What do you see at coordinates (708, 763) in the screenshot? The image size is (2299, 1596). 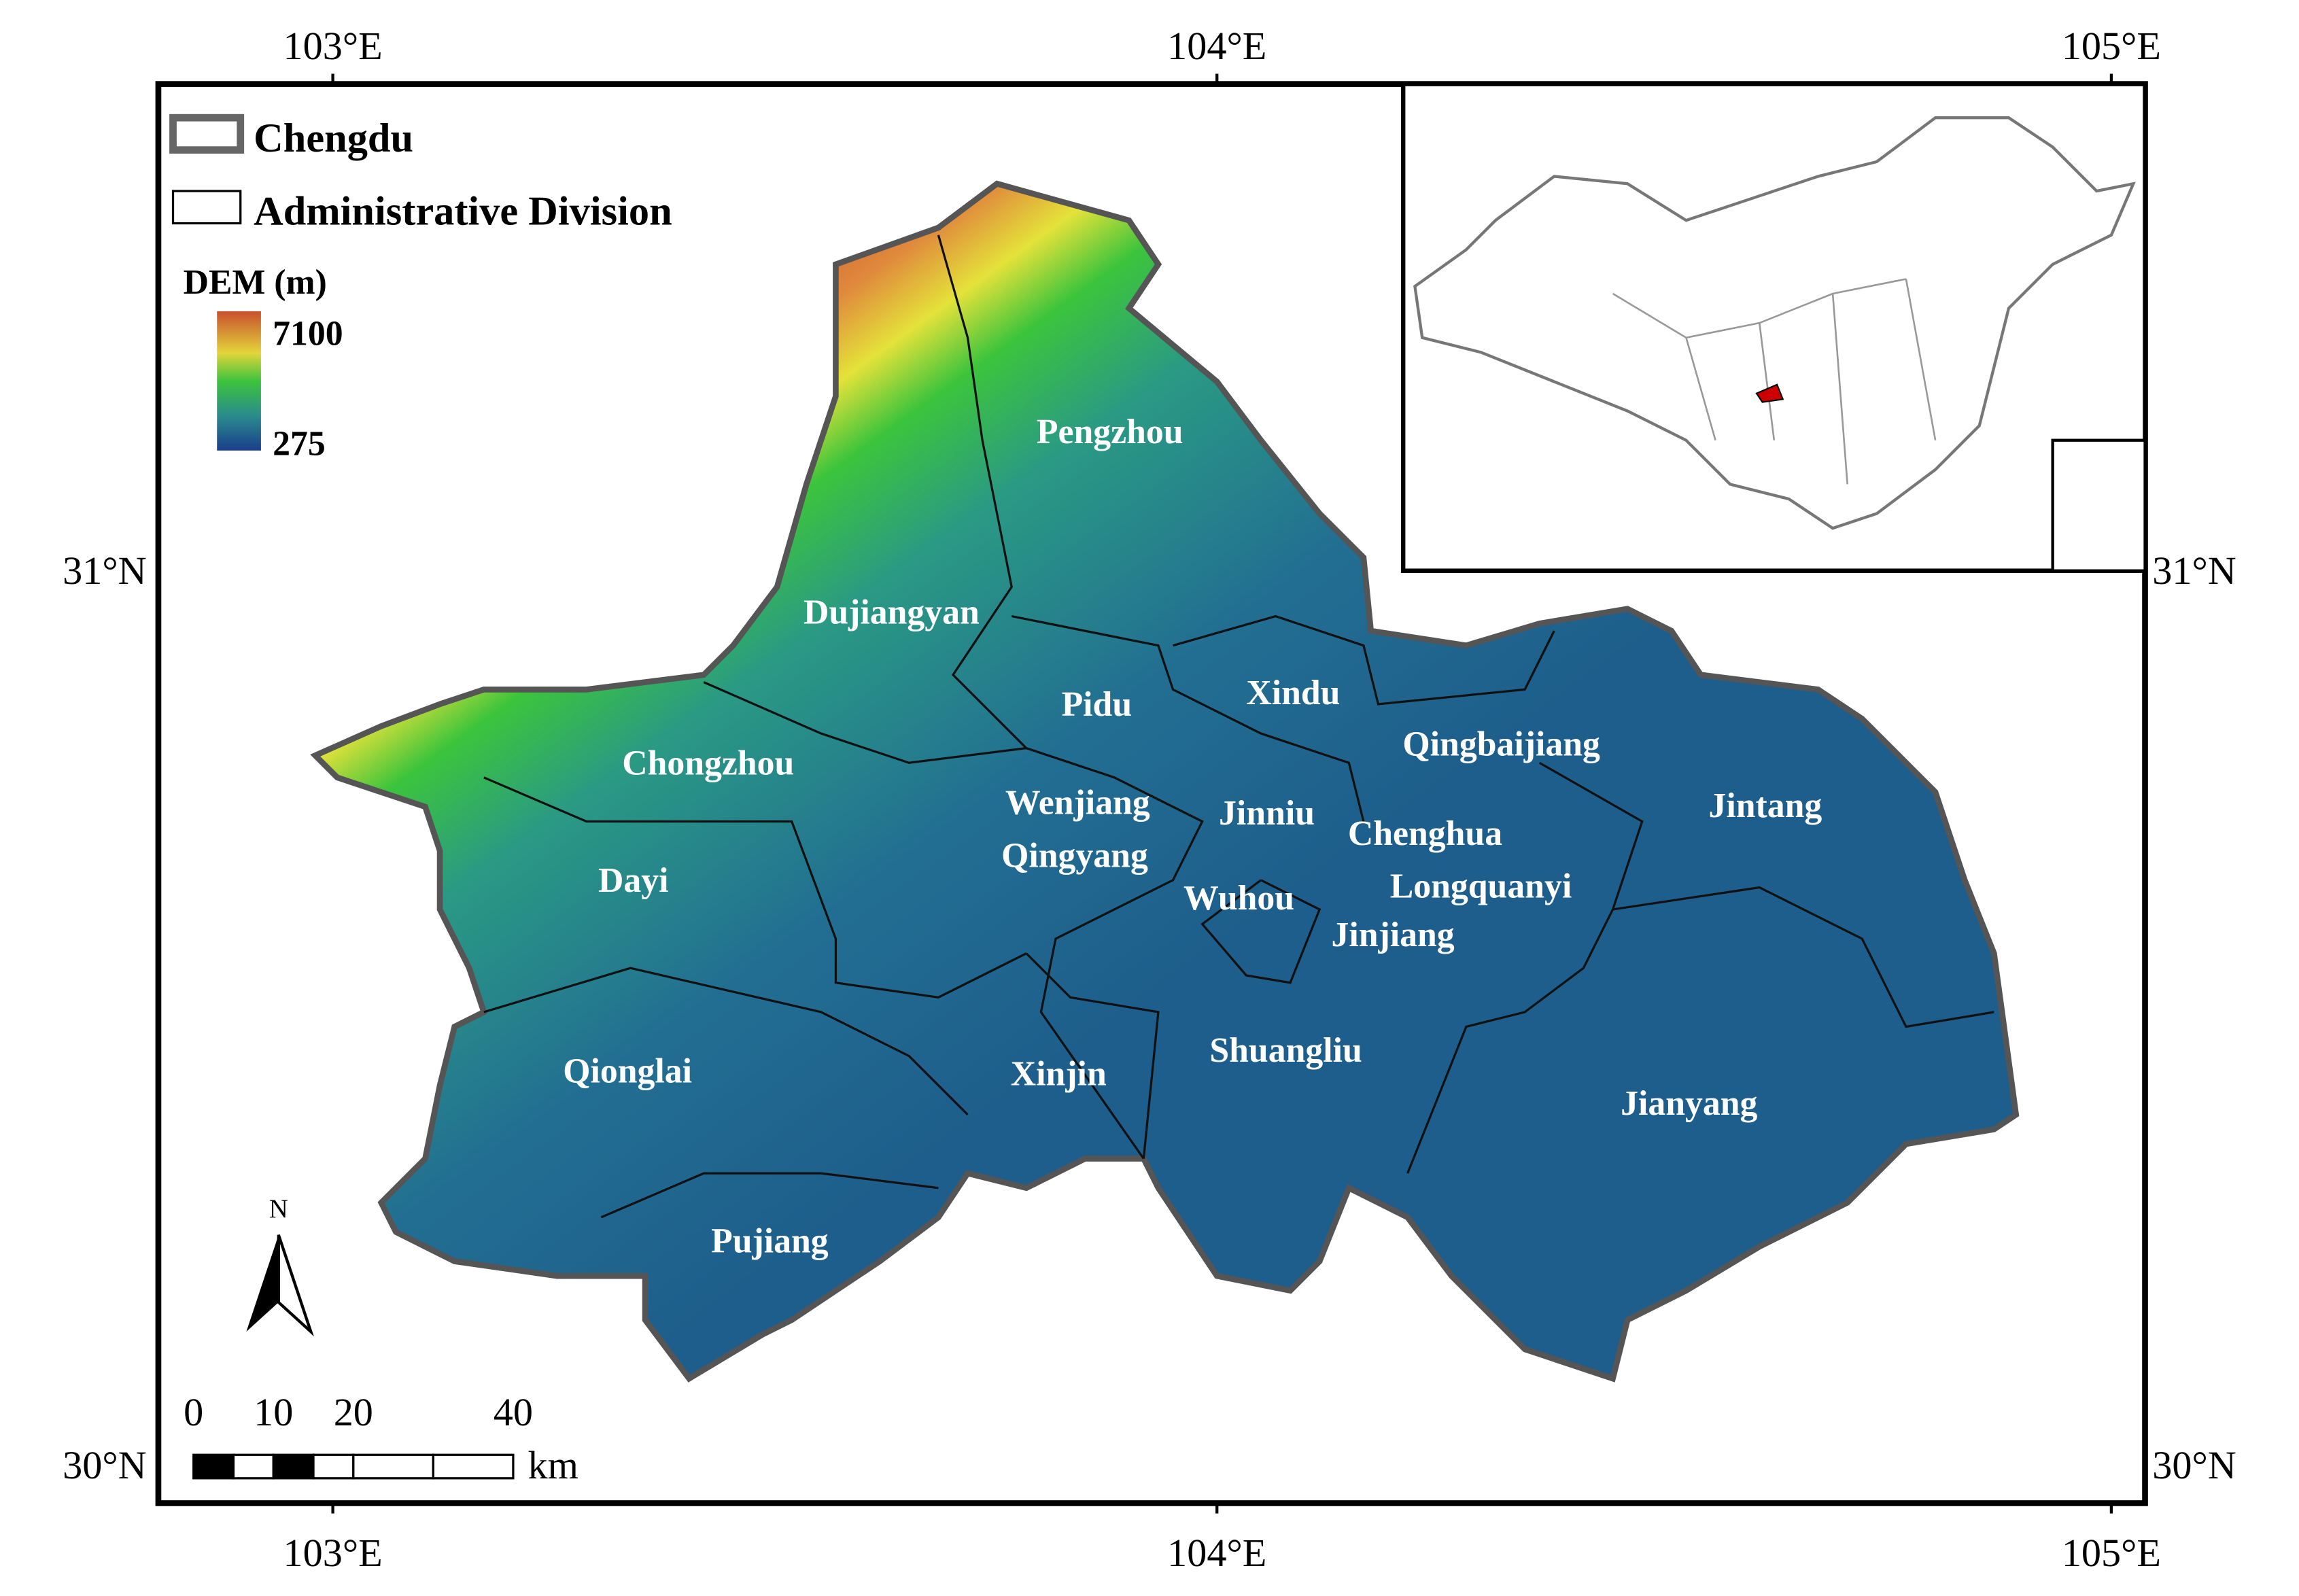 I see `district-label: Chongzhou` at bounding box center [708, 763].